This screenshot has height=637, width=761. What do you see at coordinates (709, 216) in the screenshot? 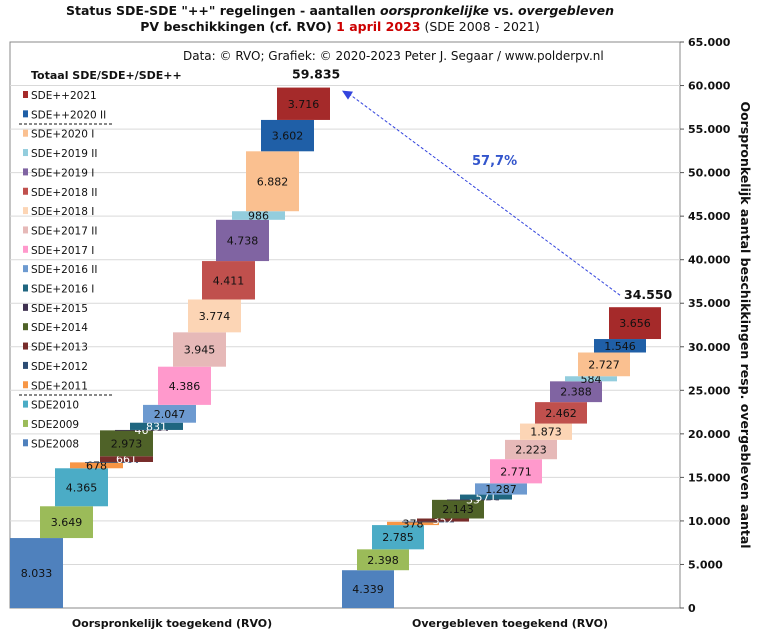
I see `y-tick-label: 45.000` at bounding box center [709, 216].